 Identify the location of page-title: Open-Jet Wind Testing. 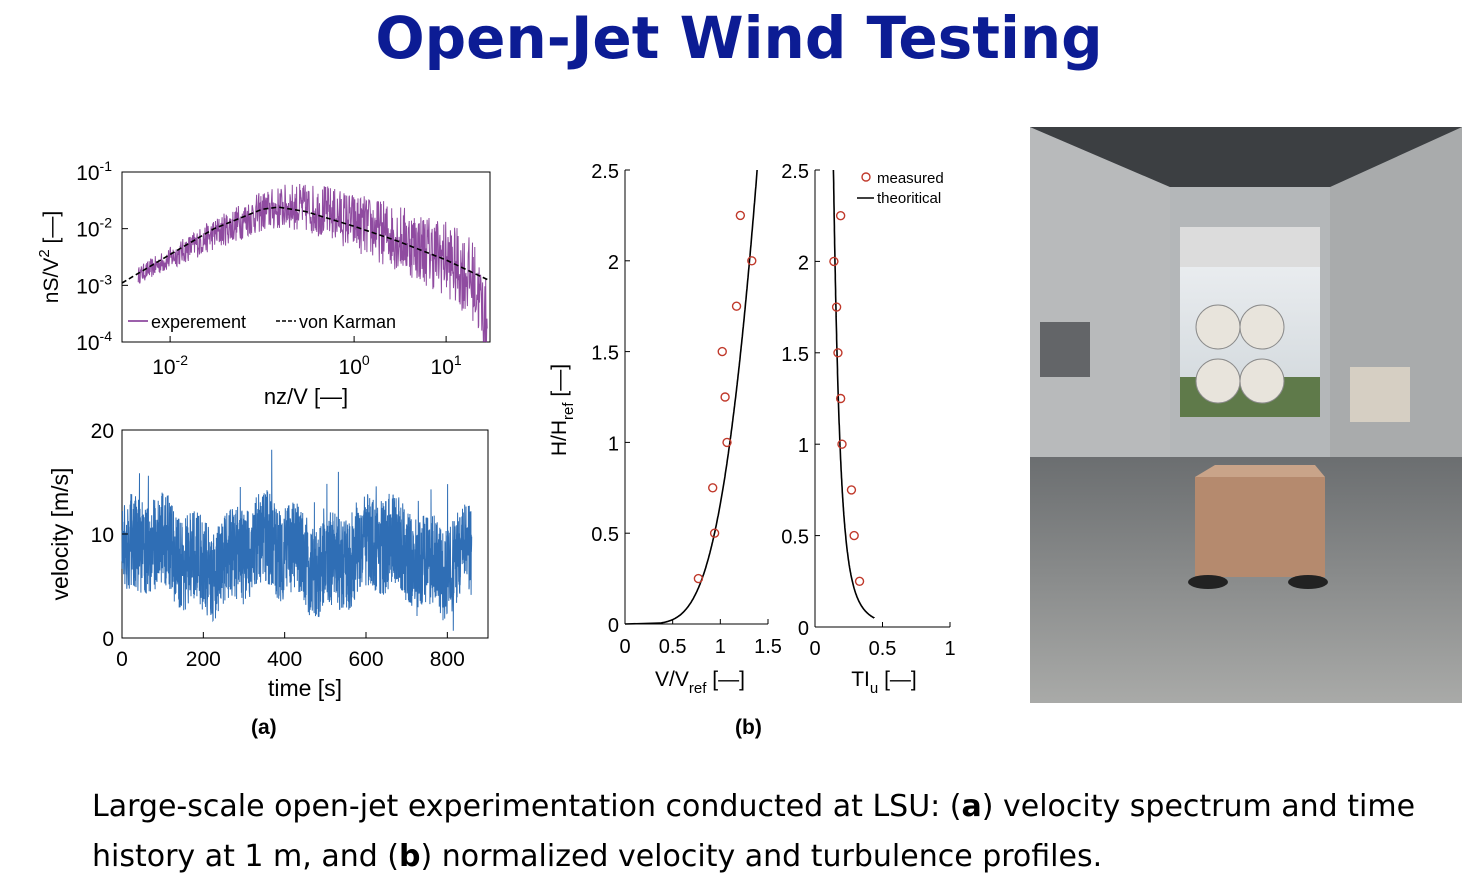
(739, 38).